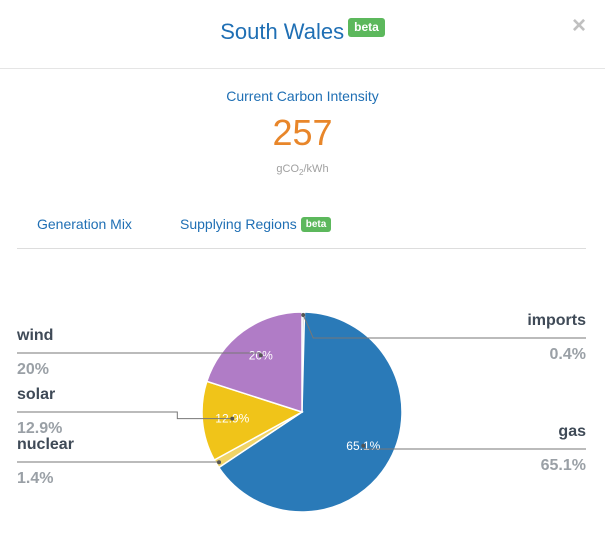 The width and height of the screenshot is (605, 552). What do you see at coordinates (125, 415) in the screenshot?
I see `leader-line-solar` at bounding box center [125, 415].